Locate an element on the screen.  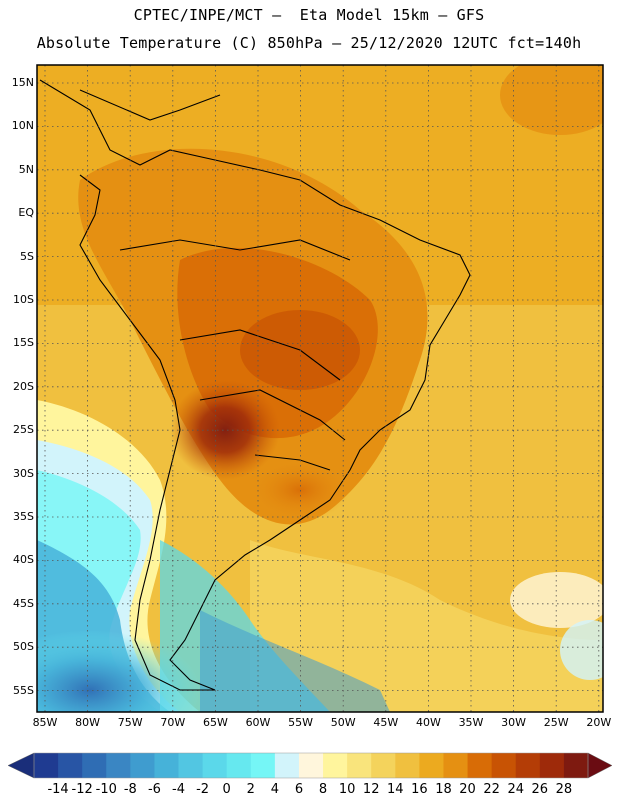
lat-tick-label: 5S is located at coordinates (27, 256).